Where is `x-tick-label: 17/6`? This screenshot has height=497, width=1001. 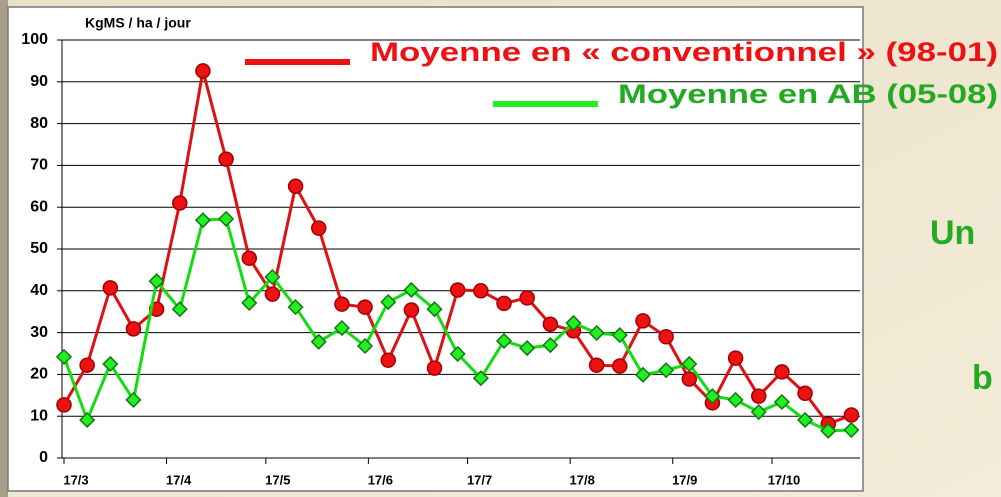
x-tick-label: 17/6 is located at coordinates (380, 479).